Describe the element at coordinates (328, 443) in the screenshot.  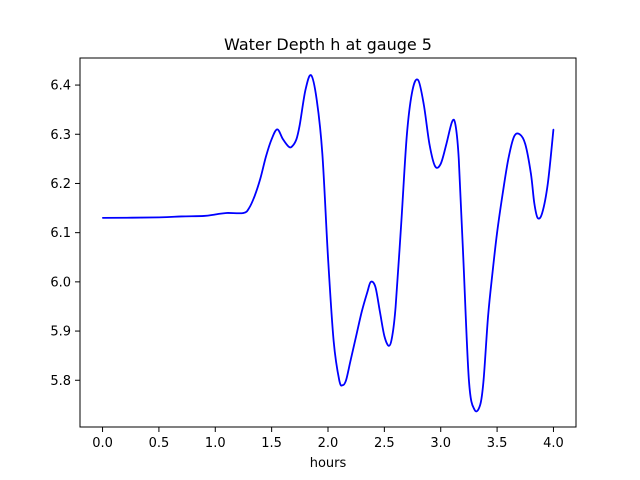
I see `x-tick-label: 2.0` at that location.